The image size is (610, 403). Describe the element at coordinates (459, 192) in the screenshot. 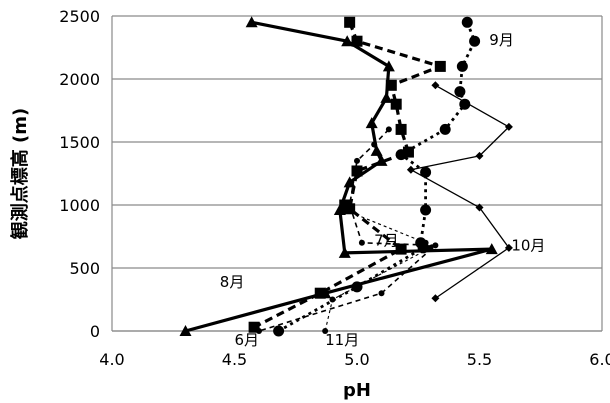

I see `series-oct` at that location.